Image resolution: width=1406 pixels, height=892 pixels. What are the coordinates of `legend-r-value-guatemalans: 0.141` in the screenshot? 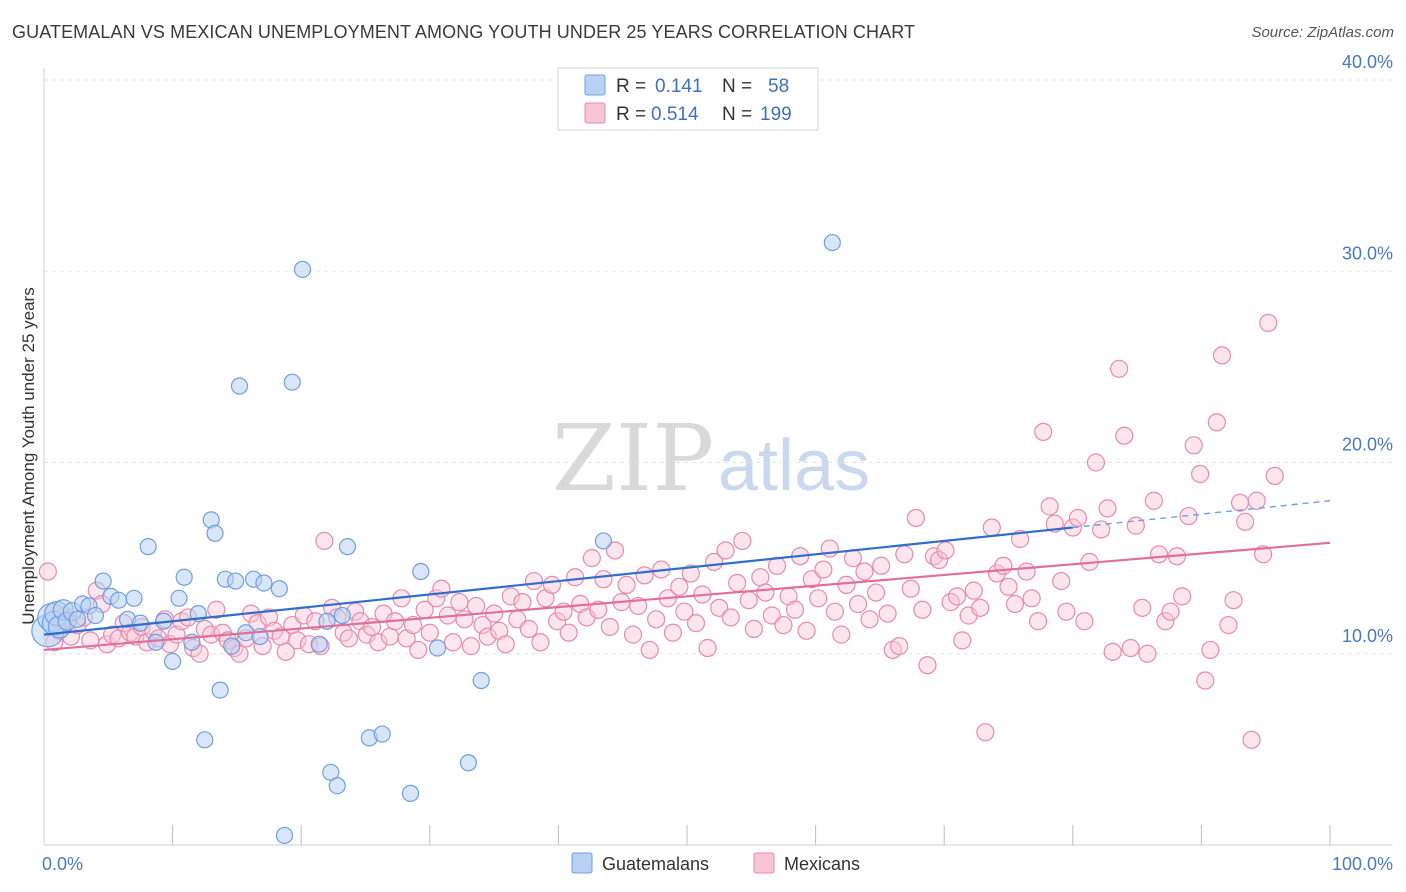 It's located at (679, 86).